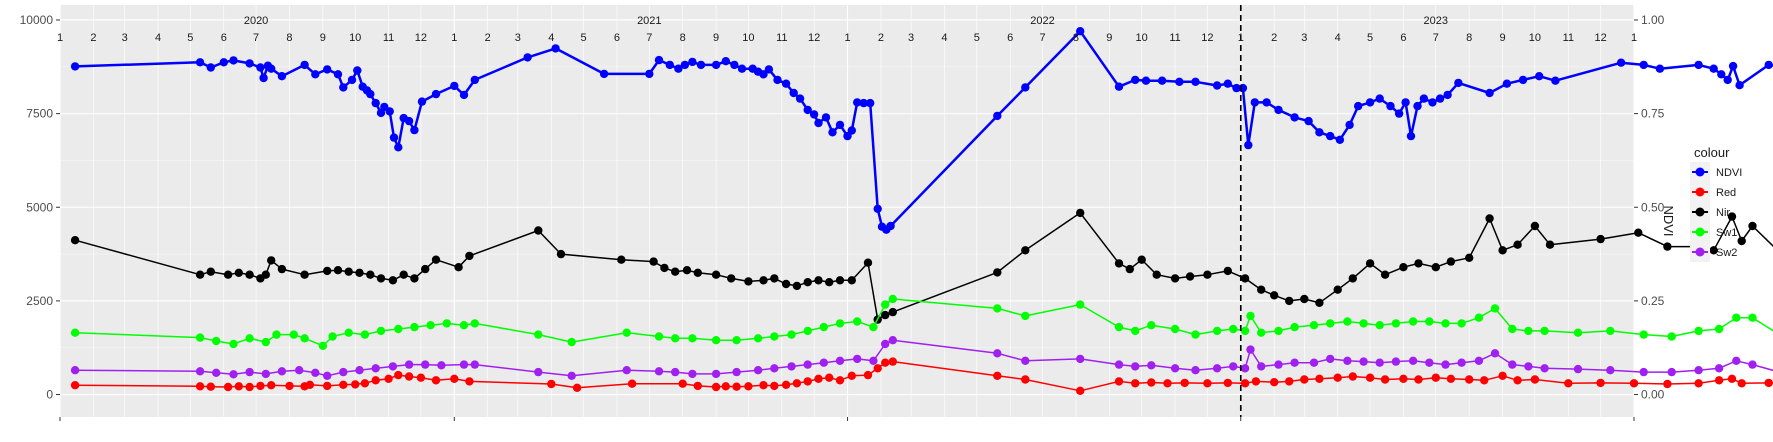 Image resolution: width=1773 pixels, height=442 pixels. I want to click on legend-key-point, so click(1700, 212).